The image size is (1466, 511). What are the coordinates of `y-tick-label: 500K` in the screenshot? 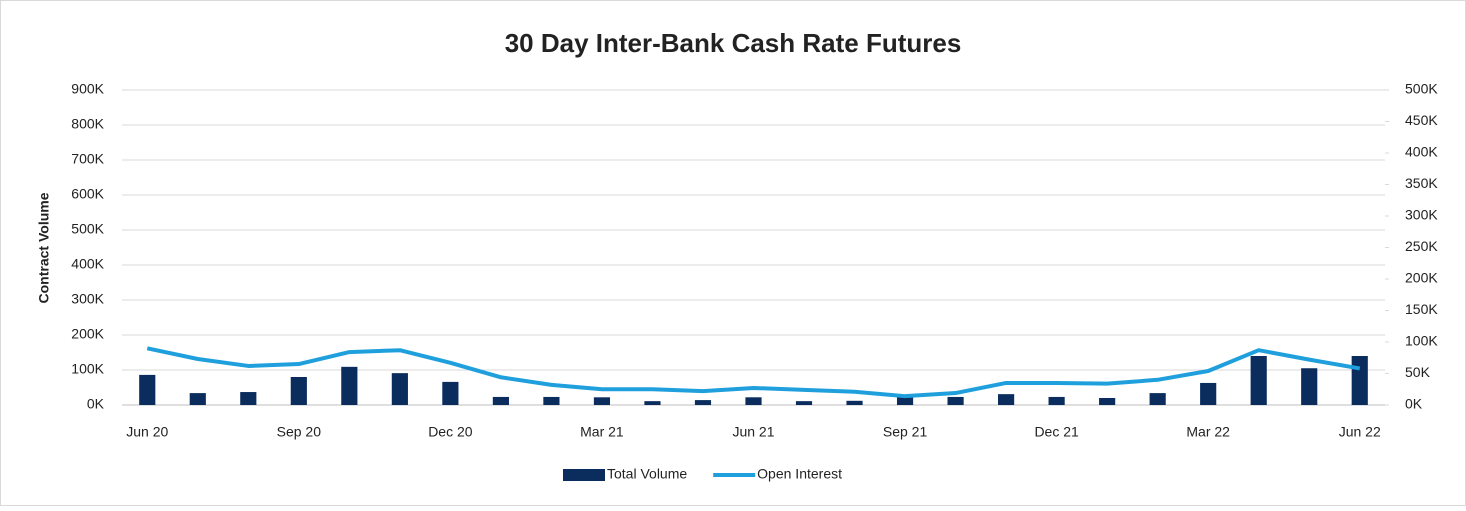 It's located at (87, 229).